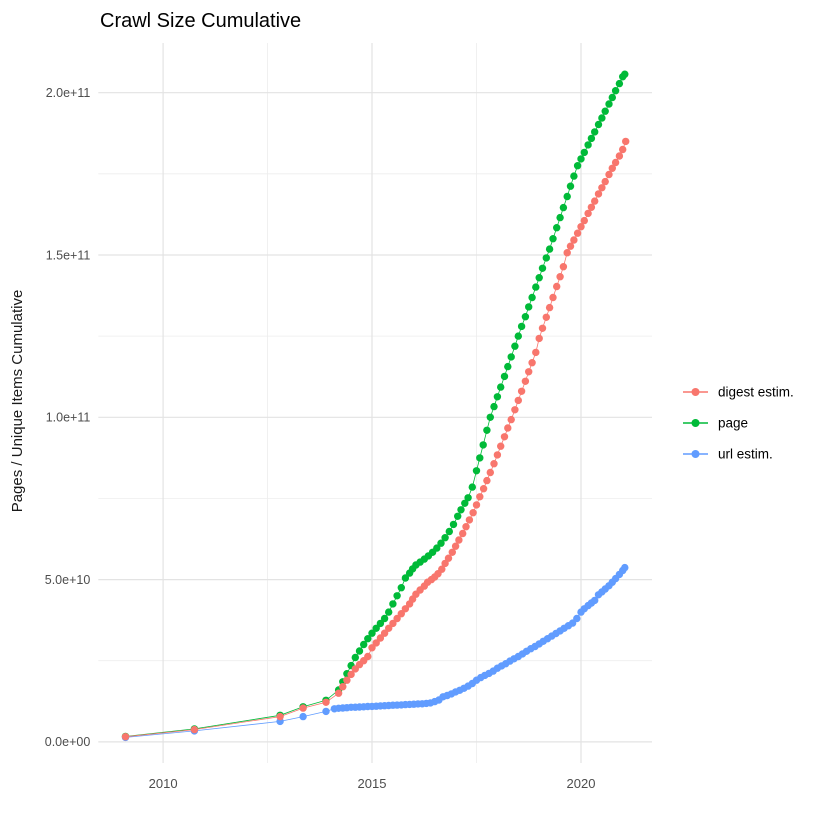  I want to click on legend-item-digest-estim: digest estim., so click(738, 392).